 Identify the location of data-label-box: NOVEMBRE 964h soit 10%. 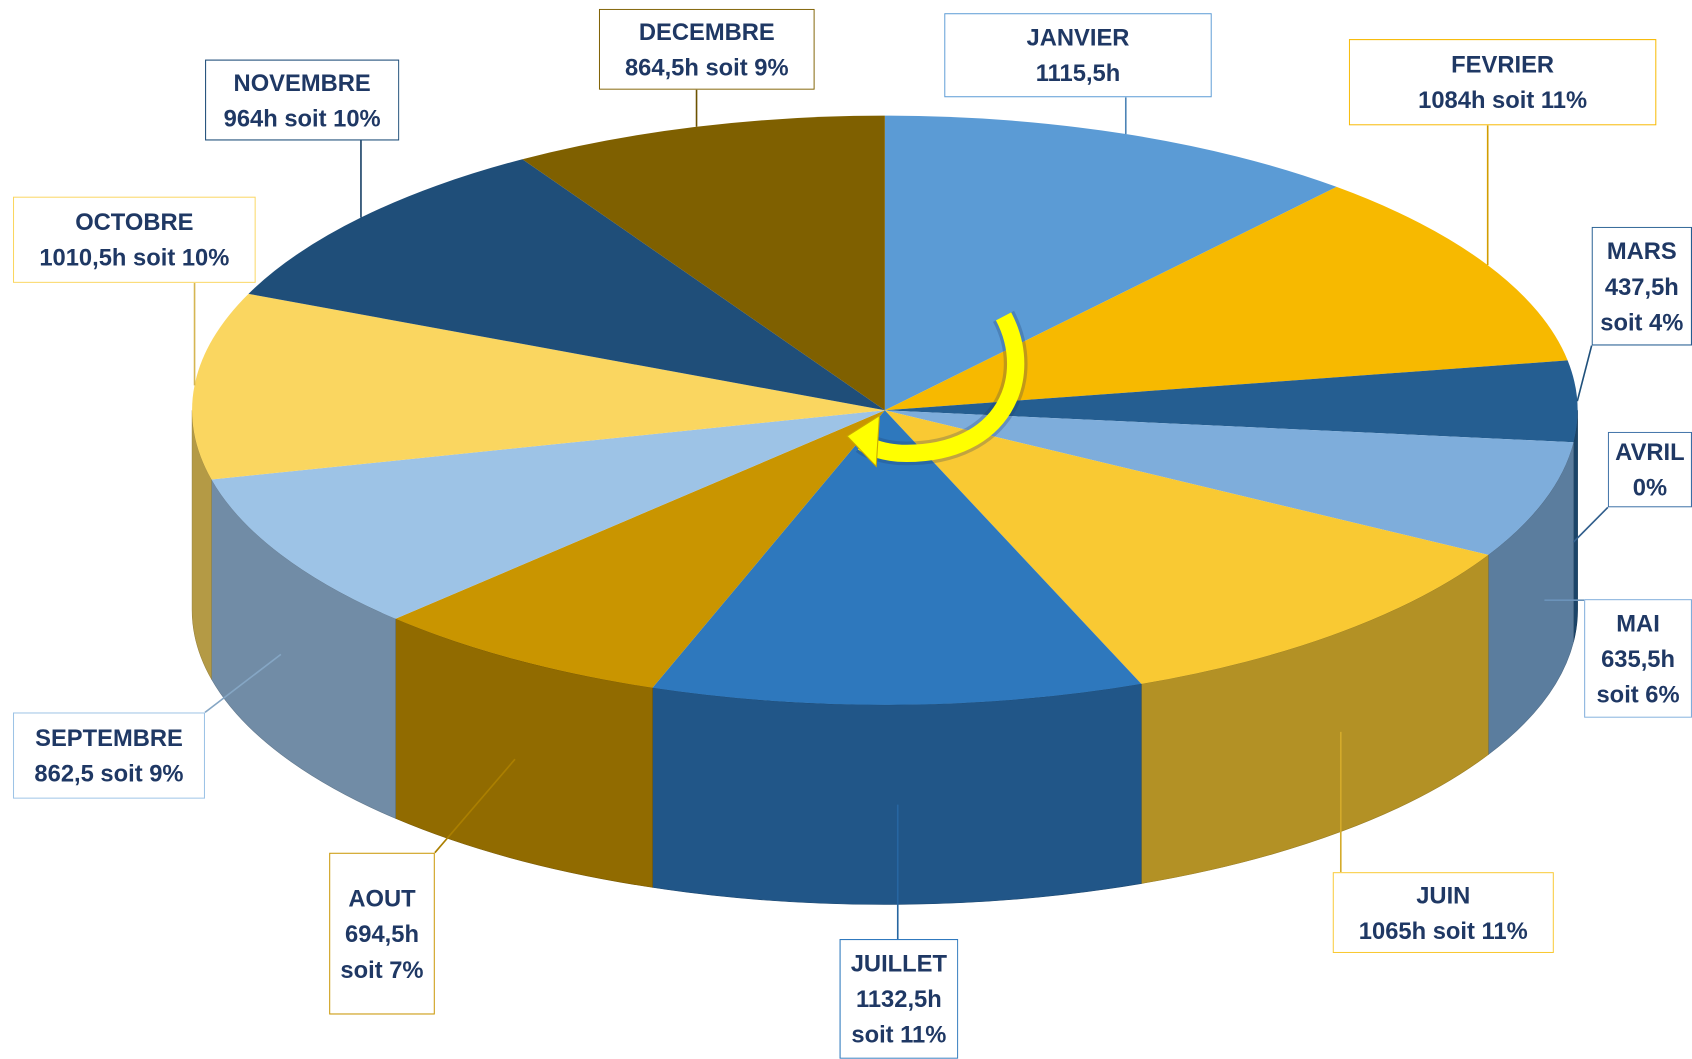
(302, 100).